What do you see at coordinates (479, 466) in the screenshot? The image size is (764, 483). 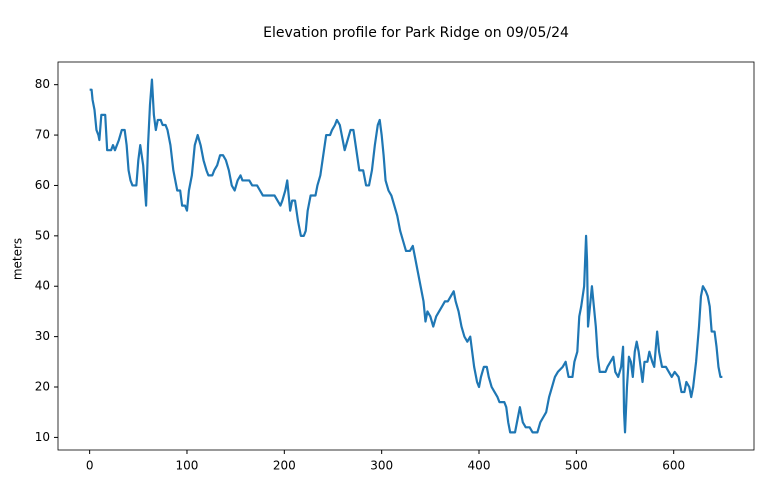 I see `x-tick-label: 400` at bounding box center [479, 466].